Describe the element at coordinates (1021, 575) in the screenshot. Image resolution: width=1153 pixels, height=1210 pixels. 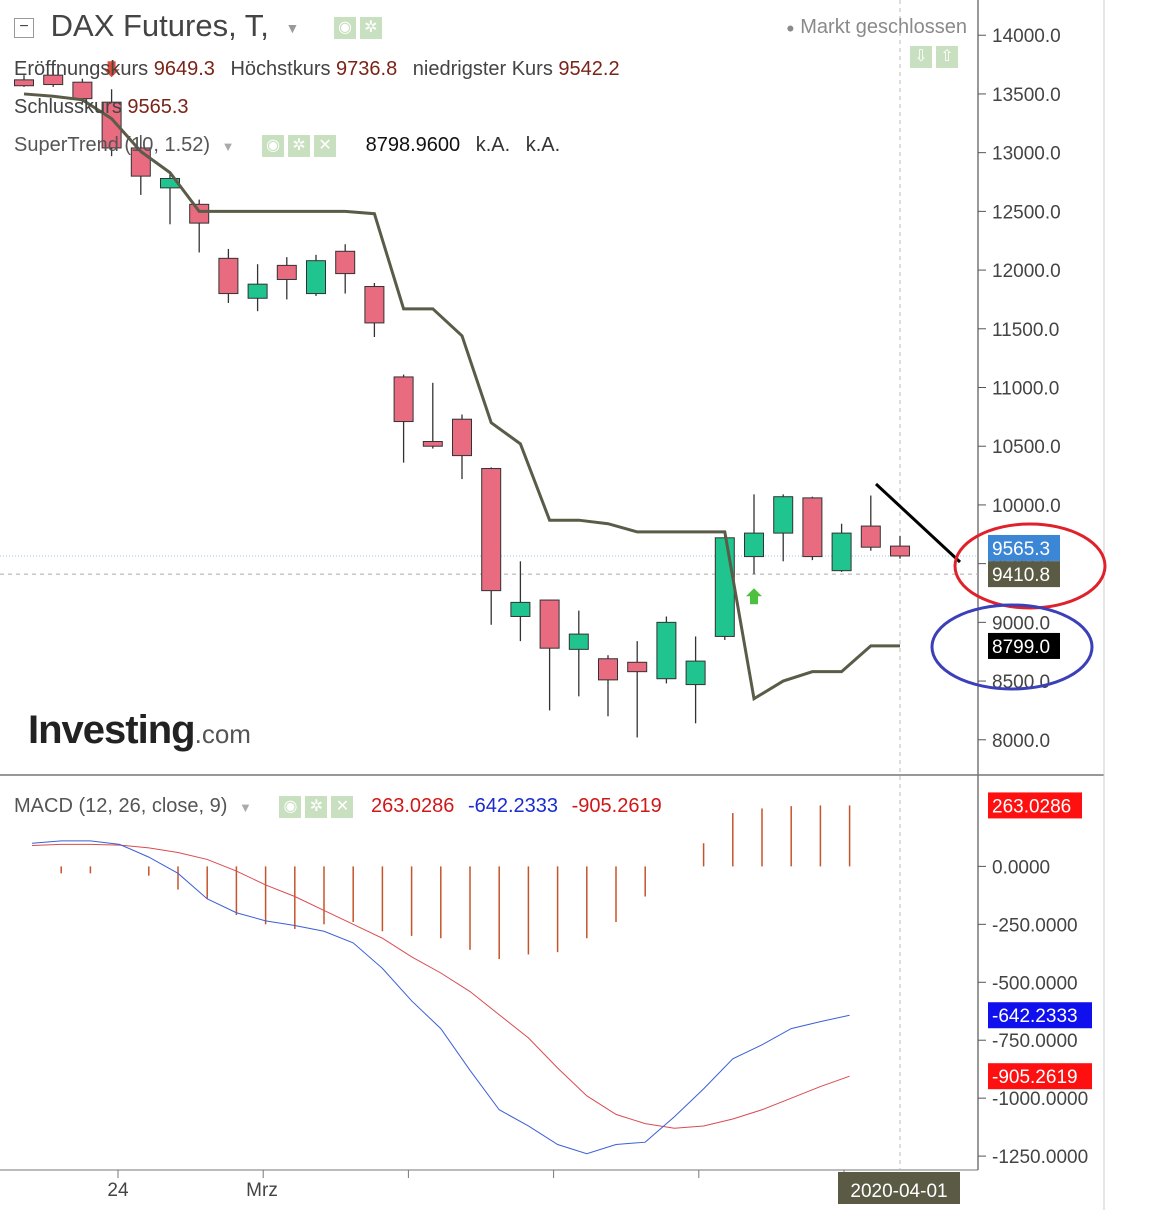
I see `crosshair-price-tag: 9410.8` at that location.